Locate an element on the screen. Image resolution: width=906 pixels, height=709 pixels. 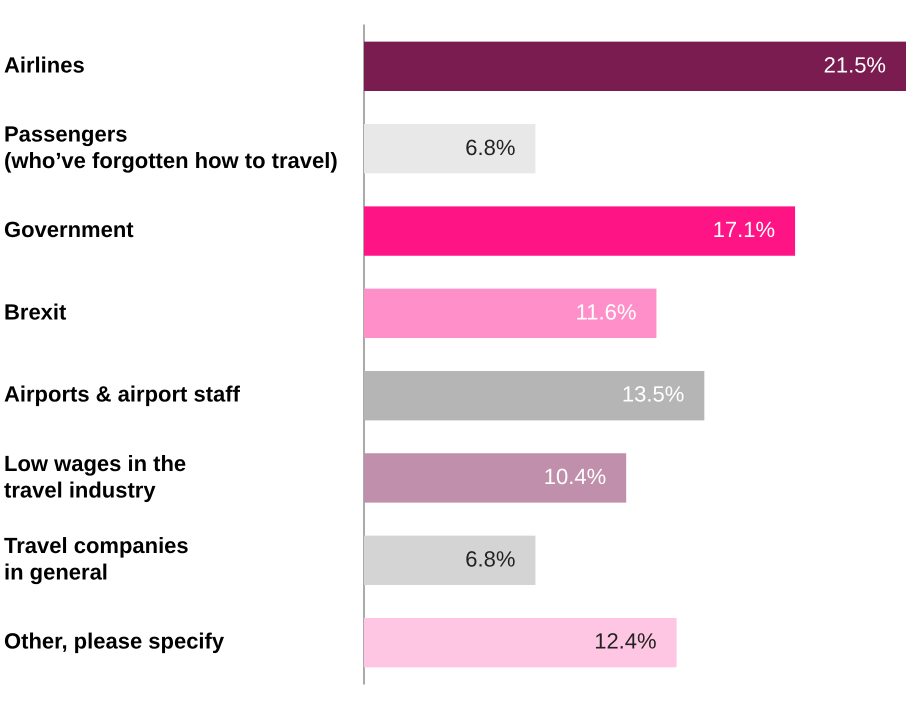
data-label: 11.6% is located at coordinates (606, 311).